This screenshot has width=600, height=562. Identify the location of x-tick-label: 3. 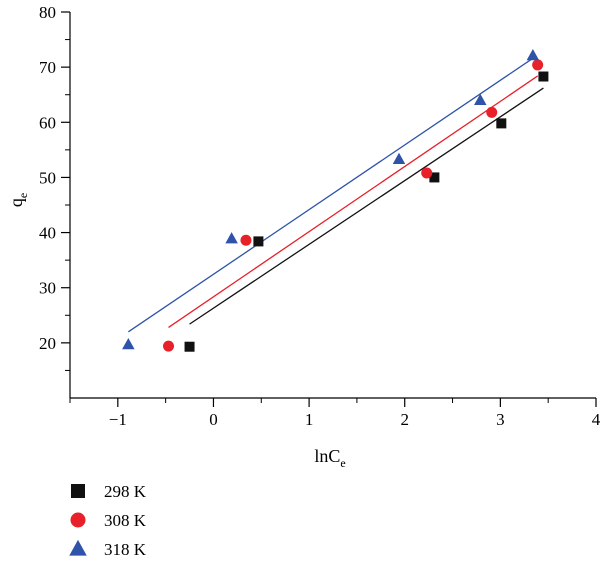
(500, 419).